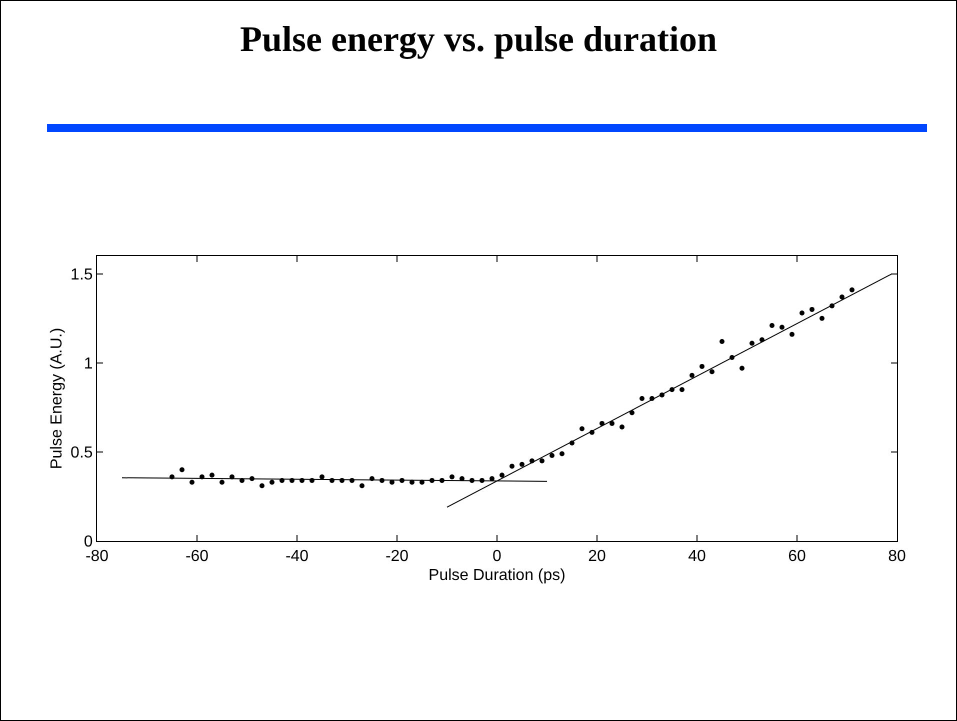  Describe the element at coordinates (897, 557) in the screenshot. I see `x-tick-label: 80` at that location.